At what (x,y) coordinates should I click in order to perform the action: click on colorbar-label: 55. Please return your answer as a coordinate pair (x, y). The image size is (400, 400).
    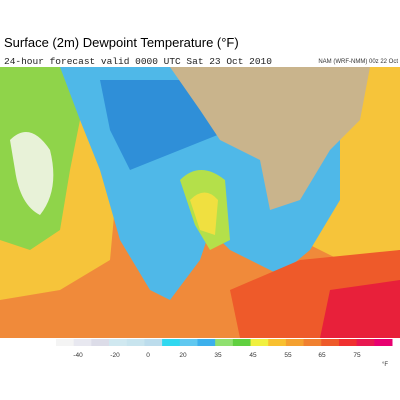
    Looking at the image, I should click on (288, 355).